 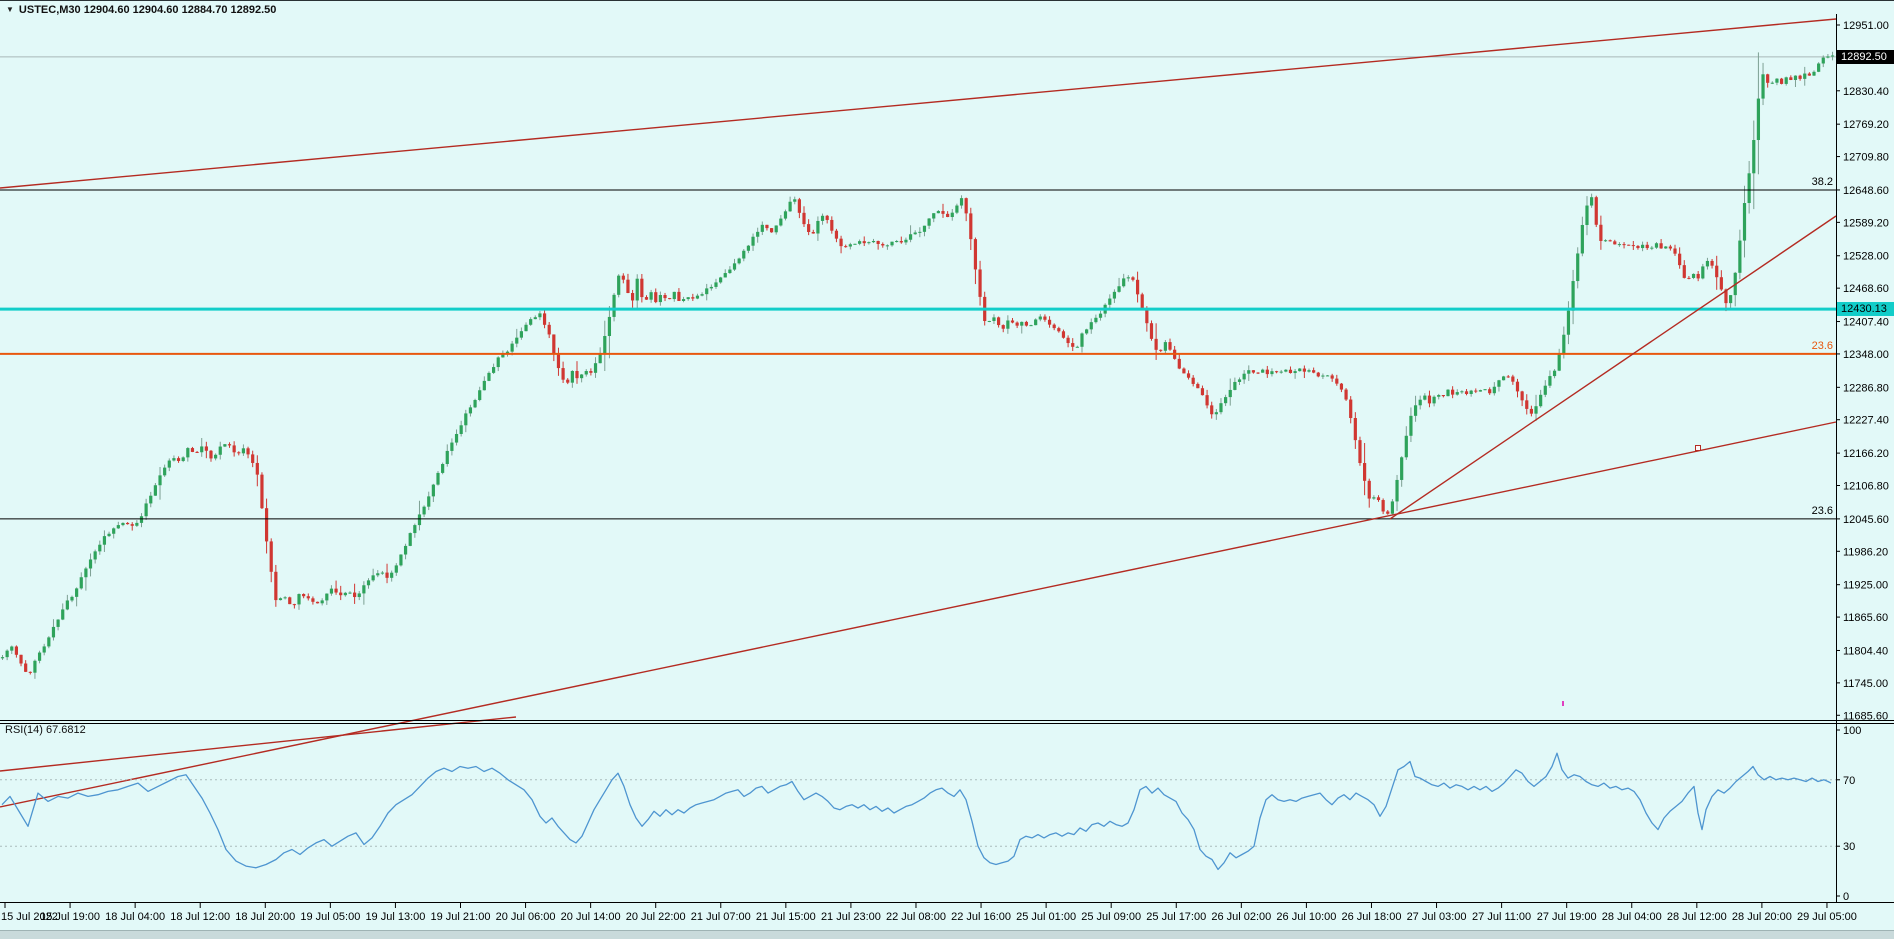 I want to click on price-tick-label: 12286.80, so click(x=1866, y=388).